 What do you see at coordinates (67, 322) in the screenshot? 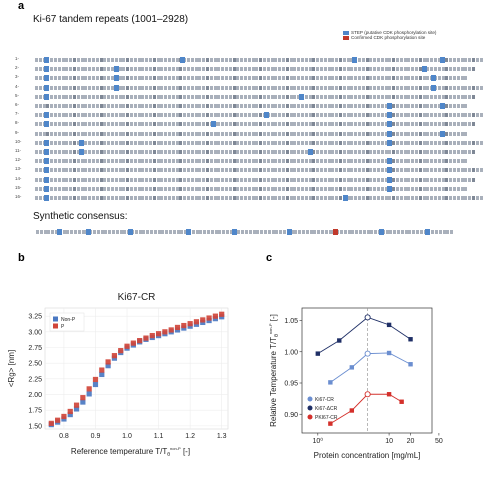
I see `legend-box` at bounding box center [67, 322].